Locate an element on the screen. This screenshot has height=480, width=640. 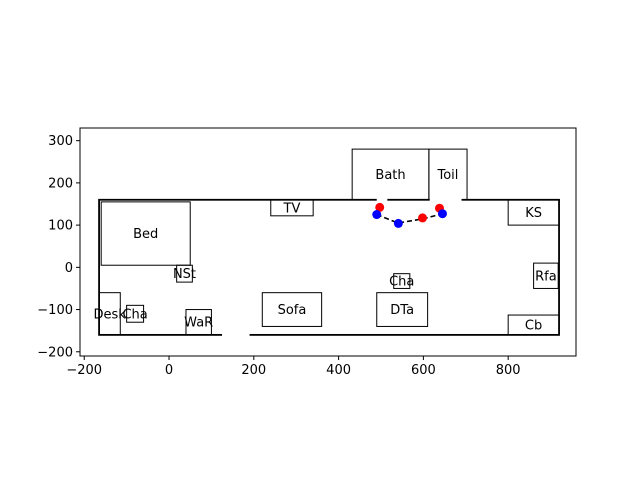
x-tick-label-0: −200 is located at coordinates (84, 370).